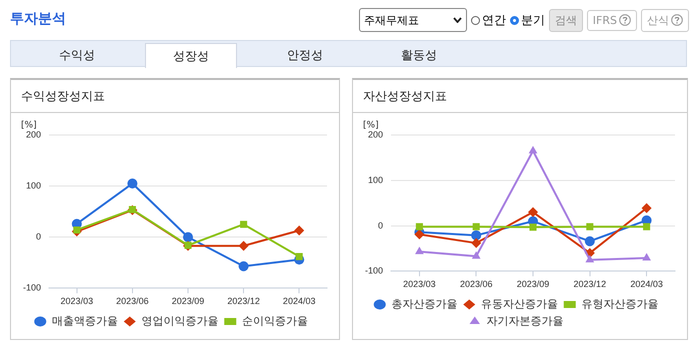  I want to click on text: 활동성, so click(419, 55).